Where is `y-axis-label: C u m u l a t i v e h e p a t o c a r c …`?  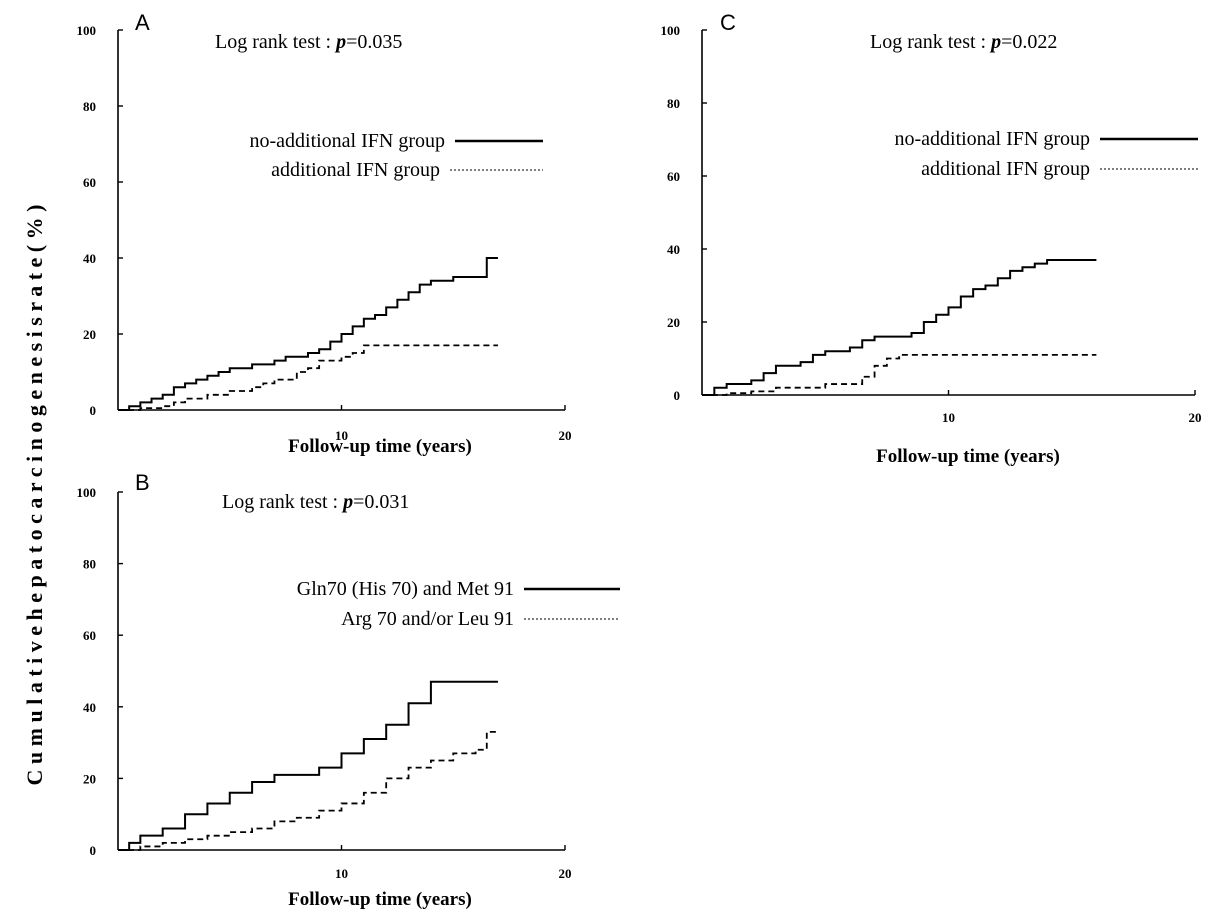
y-axis-label: C u m u l a t i v e h e p a t o c a r c … is located at coordinates (34, 495).